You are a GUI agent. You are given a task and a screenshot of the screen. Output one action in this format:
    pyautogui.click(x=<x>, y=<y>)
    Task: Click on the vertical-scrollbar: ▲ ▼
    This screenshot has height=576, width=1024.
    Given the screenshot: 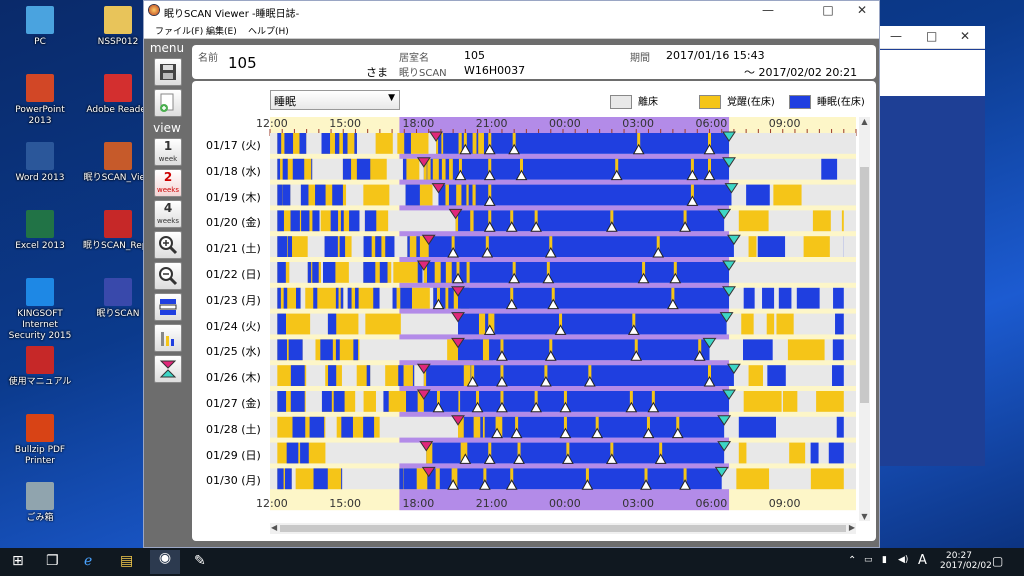 What is the action you would take?
    pyautogui.click(x=864, y=319)
    